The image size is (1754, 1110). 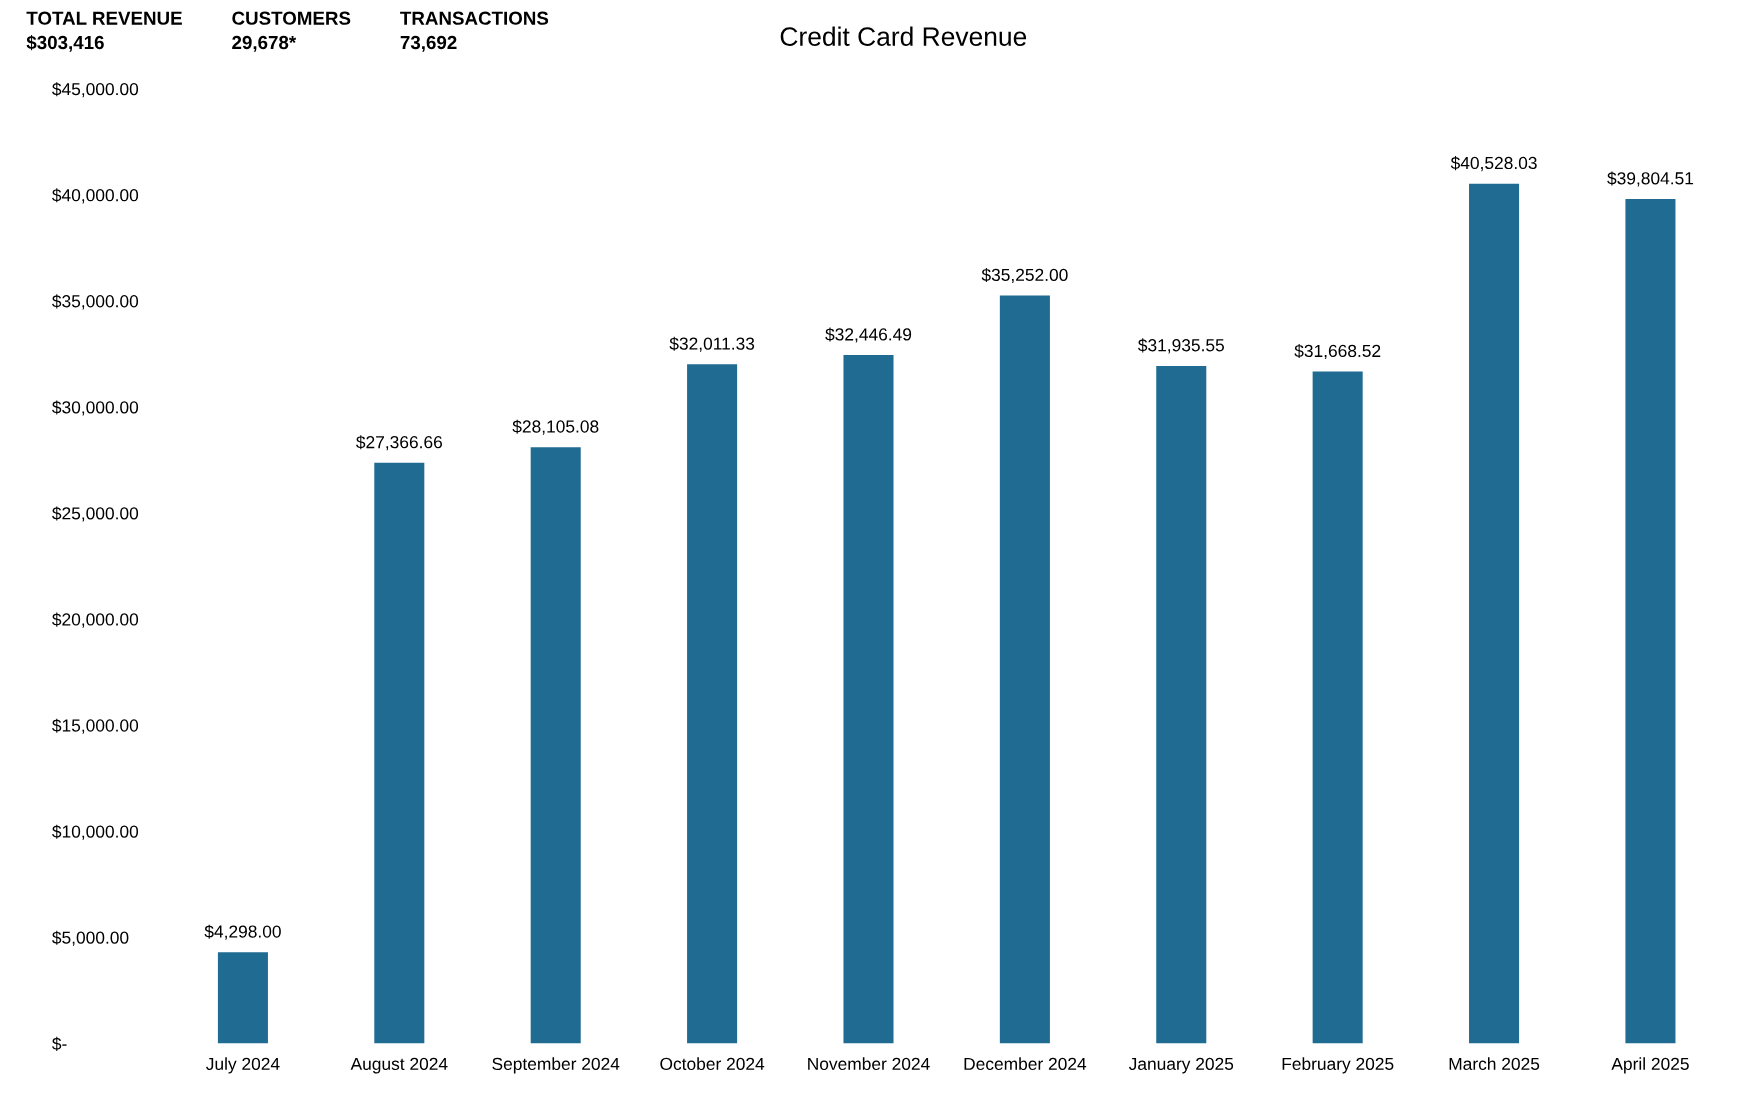 What do you see at coordinates (1337, 352) in the screenshot?
I see `data-label: $31,668.52` at bounding box center [1337, 352].